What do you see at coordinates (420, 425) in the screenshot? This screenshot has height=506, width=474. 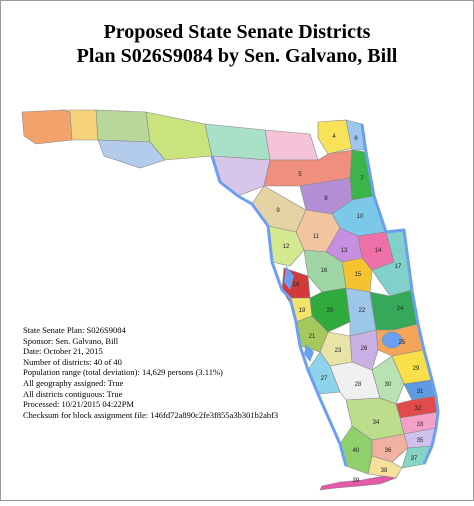 I see `district-label: 33` at bounding box center [420, 425].